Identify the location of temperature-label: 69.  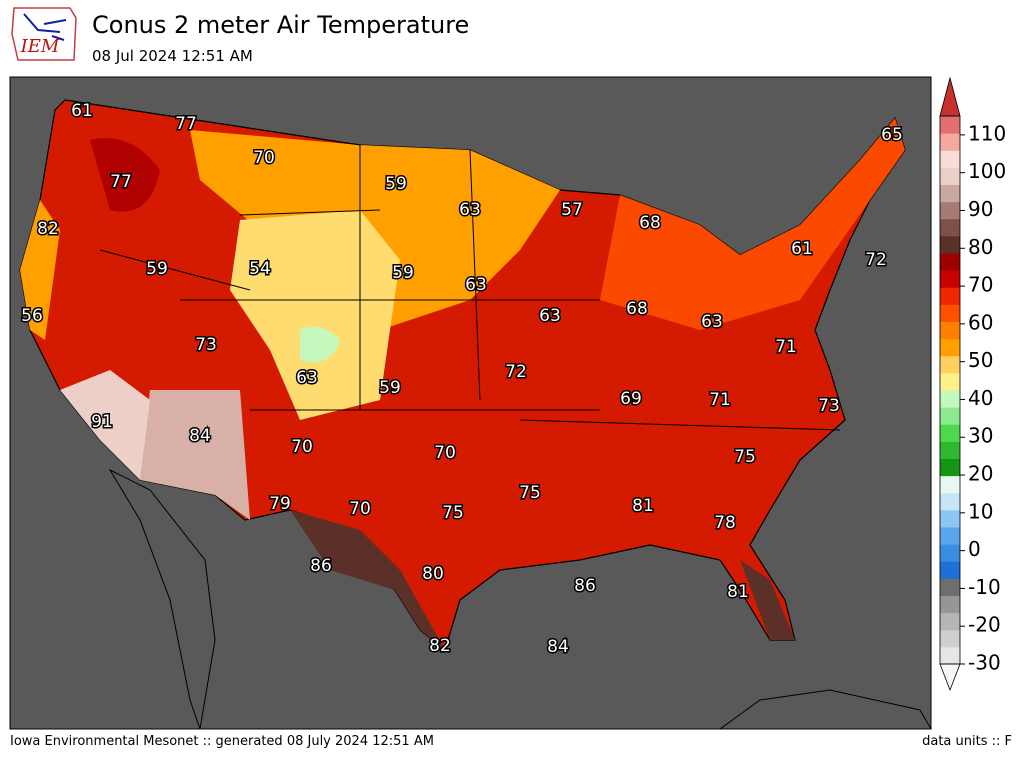
(631, 399).